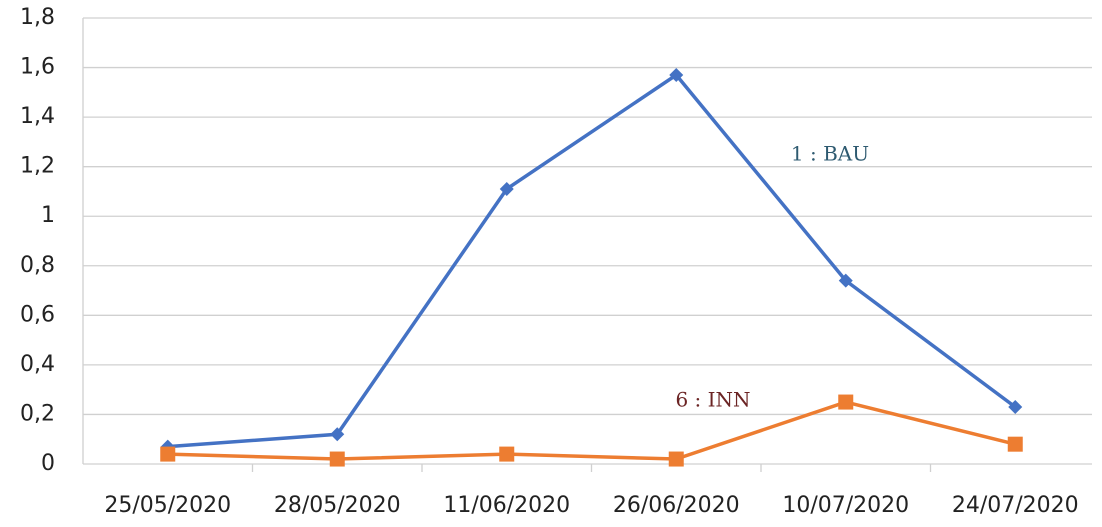 The height and width of the screenshot is (527, 1102). I want to click on x-tick-label: 10/07/2020, so click(845, 505).